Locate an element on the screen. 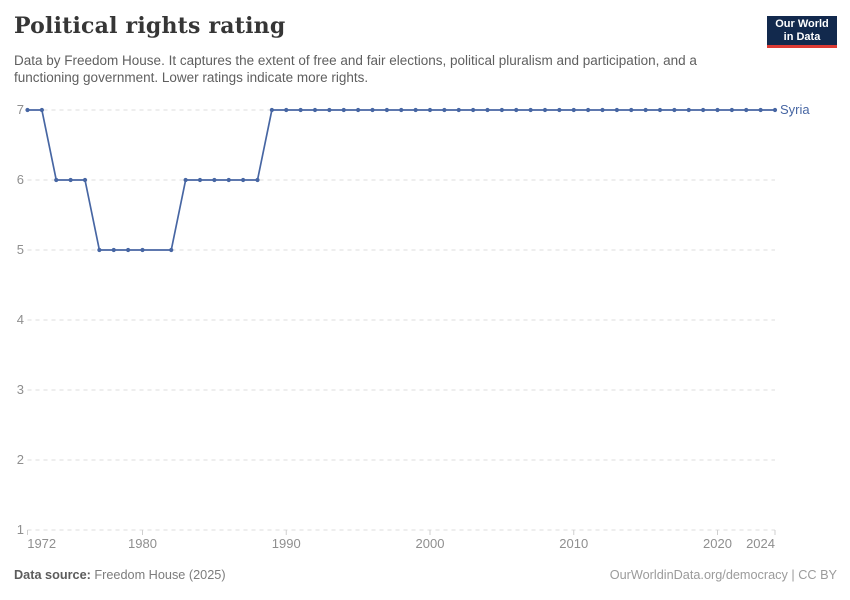 Image resolution: width=850 pixels, height=600 pixels. data-source-line: Data source: Freedom House (2025) is located at coordinates (120, 575).